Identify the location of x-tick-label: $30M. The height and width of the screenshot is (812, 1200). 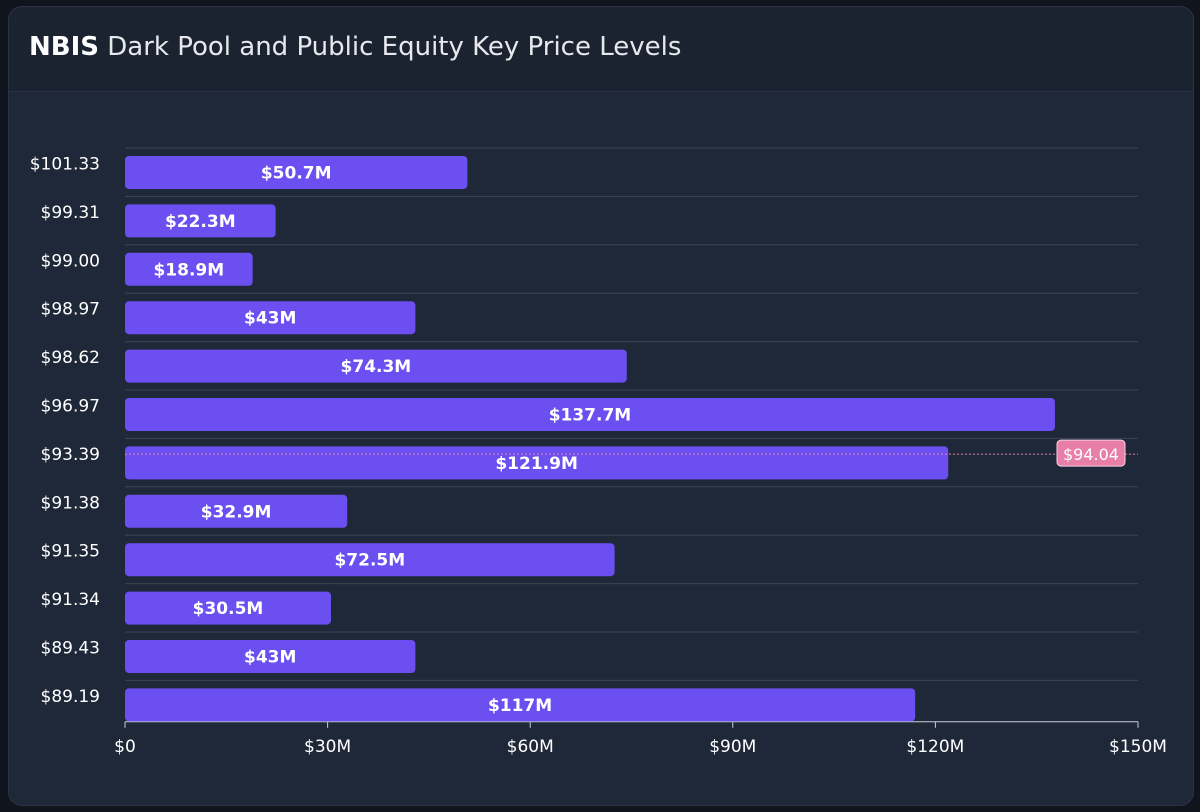
(327, 747).